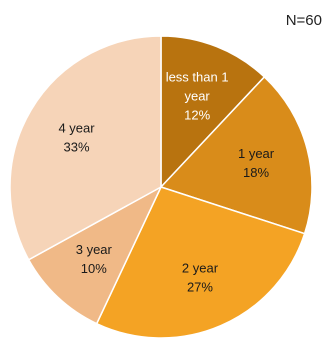 The height and width of the screenshot is (338, 328). What do you see at coordinates (256, 163) in the screenshot?
I see `slice-label-1: 1 year 18%` at bounding box center [256, 163].